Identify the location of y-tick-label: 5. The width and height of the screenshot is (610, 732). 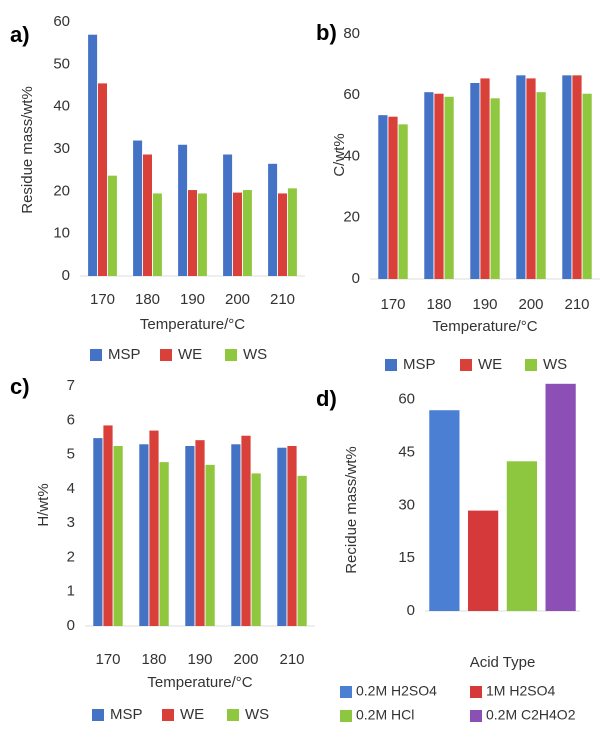
(71, 454).